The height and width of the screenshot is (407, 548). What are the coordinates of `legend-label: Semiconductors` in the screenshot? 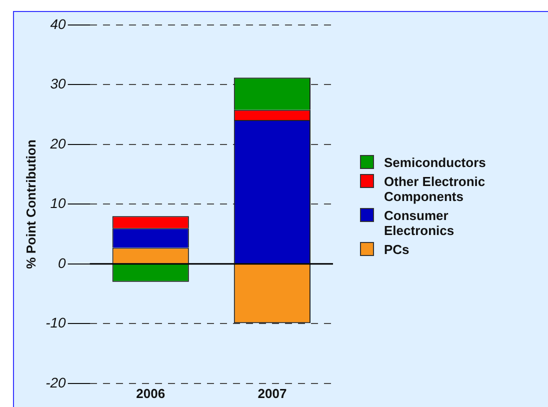 It's located at (435, 162).